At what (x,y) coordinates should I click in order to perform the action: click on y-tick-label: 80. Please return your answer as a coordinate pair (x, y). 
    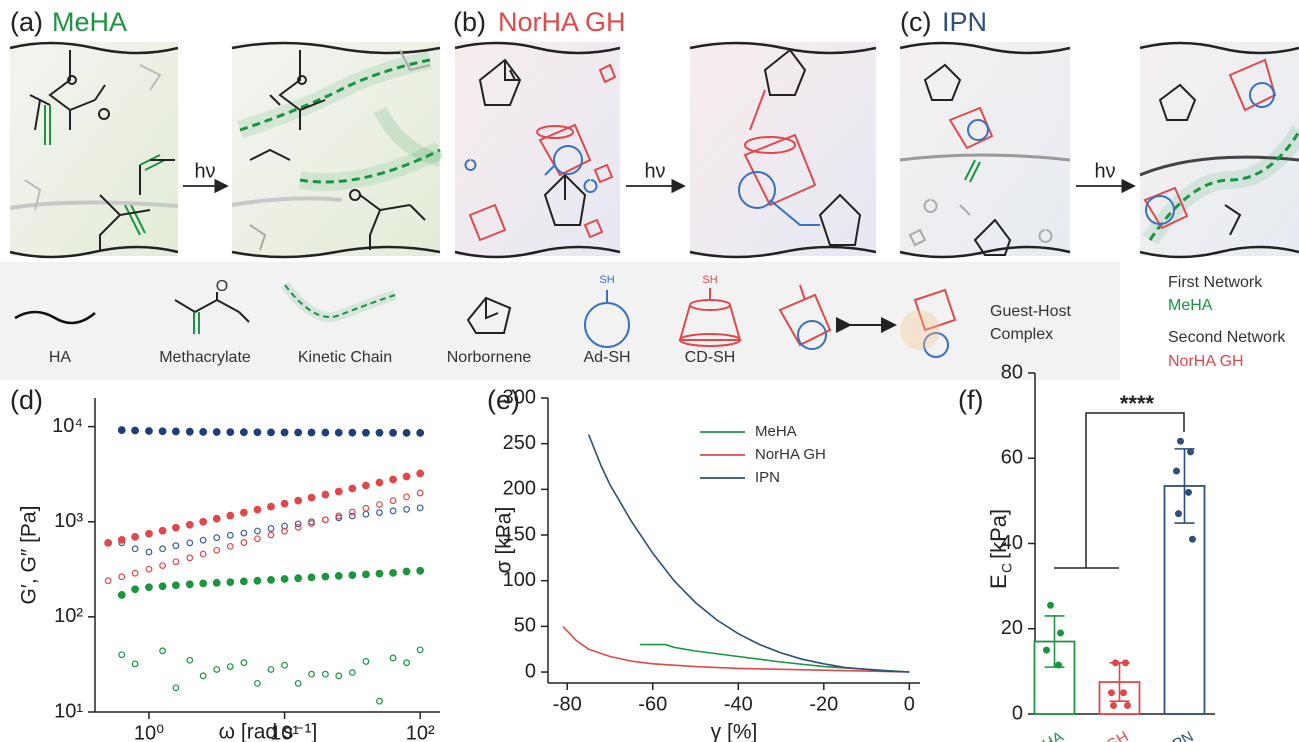
    Looking at the image, I should click on (1012, 372).